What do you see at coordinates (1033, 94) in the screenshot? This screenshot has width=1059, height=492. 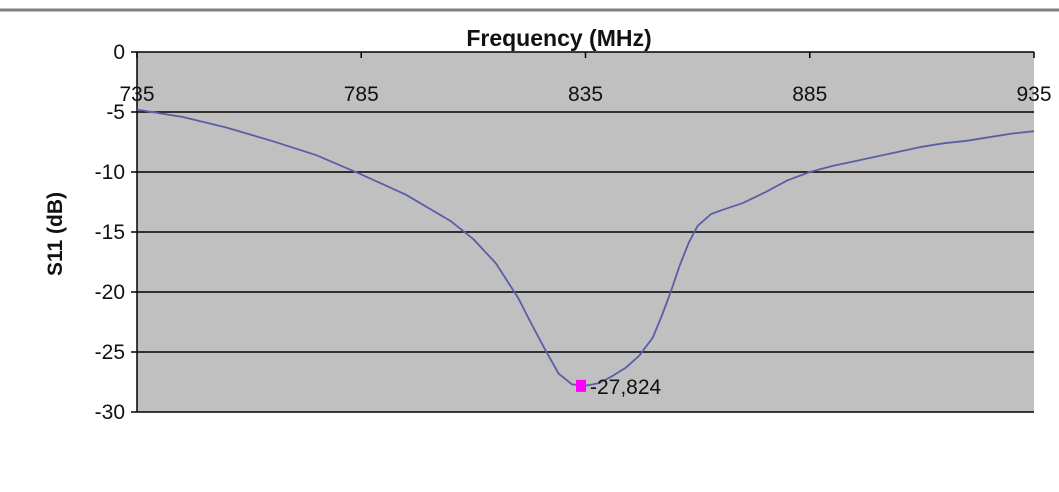 I see `x-tick-label: 935` at bounding box center [1033, 94].